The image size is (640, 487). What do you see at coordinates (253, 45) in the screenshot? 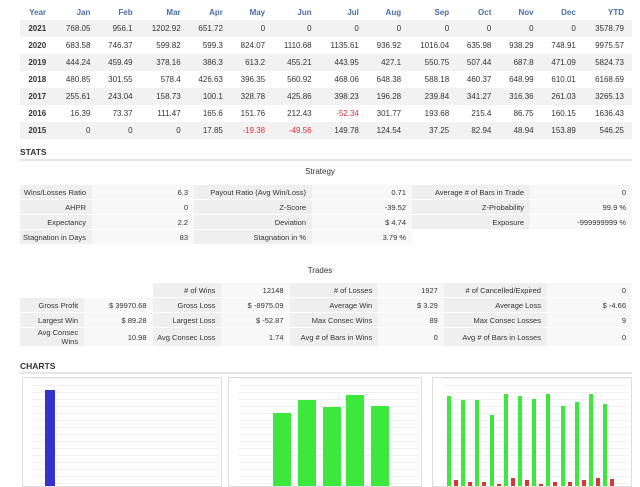
I see `value-cell: 824.07` at bounding box center [253, 45].